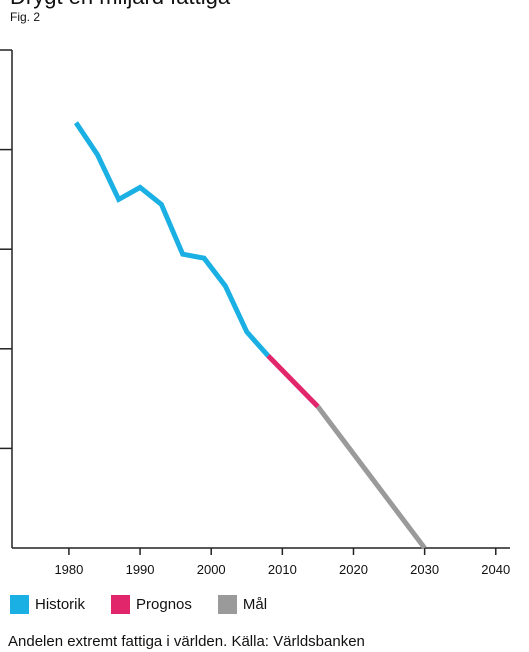  What do you see at coordinates (140, 569) in the screenshot?
I see `x-tick-label-1990: 1990` at bounding box center [140, 569].